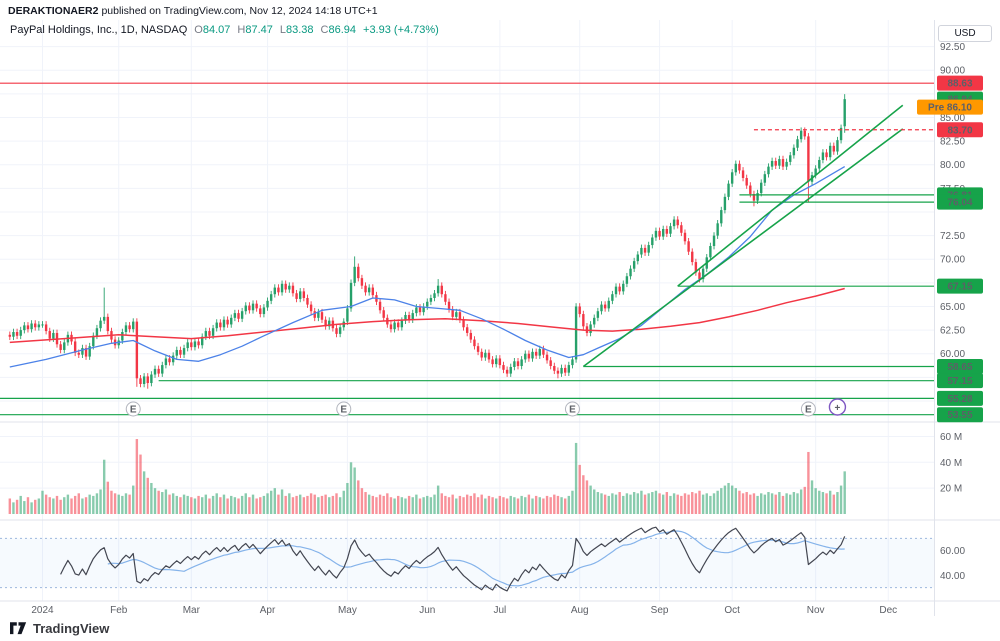 The width and height of the screenshot is (1000, 641). I want to click on svg-text: Pre 86.10, so click(950, 108).